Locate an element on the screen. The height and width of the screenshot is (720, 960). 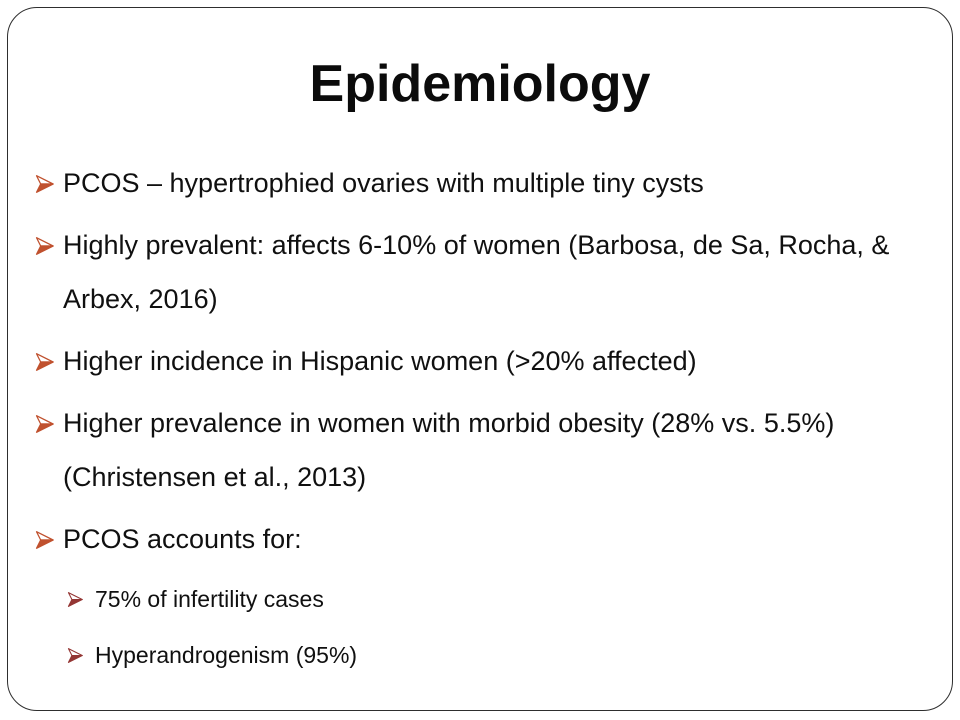
bullet-text: PCOS accounts for: is located at coordinates (182, 539).